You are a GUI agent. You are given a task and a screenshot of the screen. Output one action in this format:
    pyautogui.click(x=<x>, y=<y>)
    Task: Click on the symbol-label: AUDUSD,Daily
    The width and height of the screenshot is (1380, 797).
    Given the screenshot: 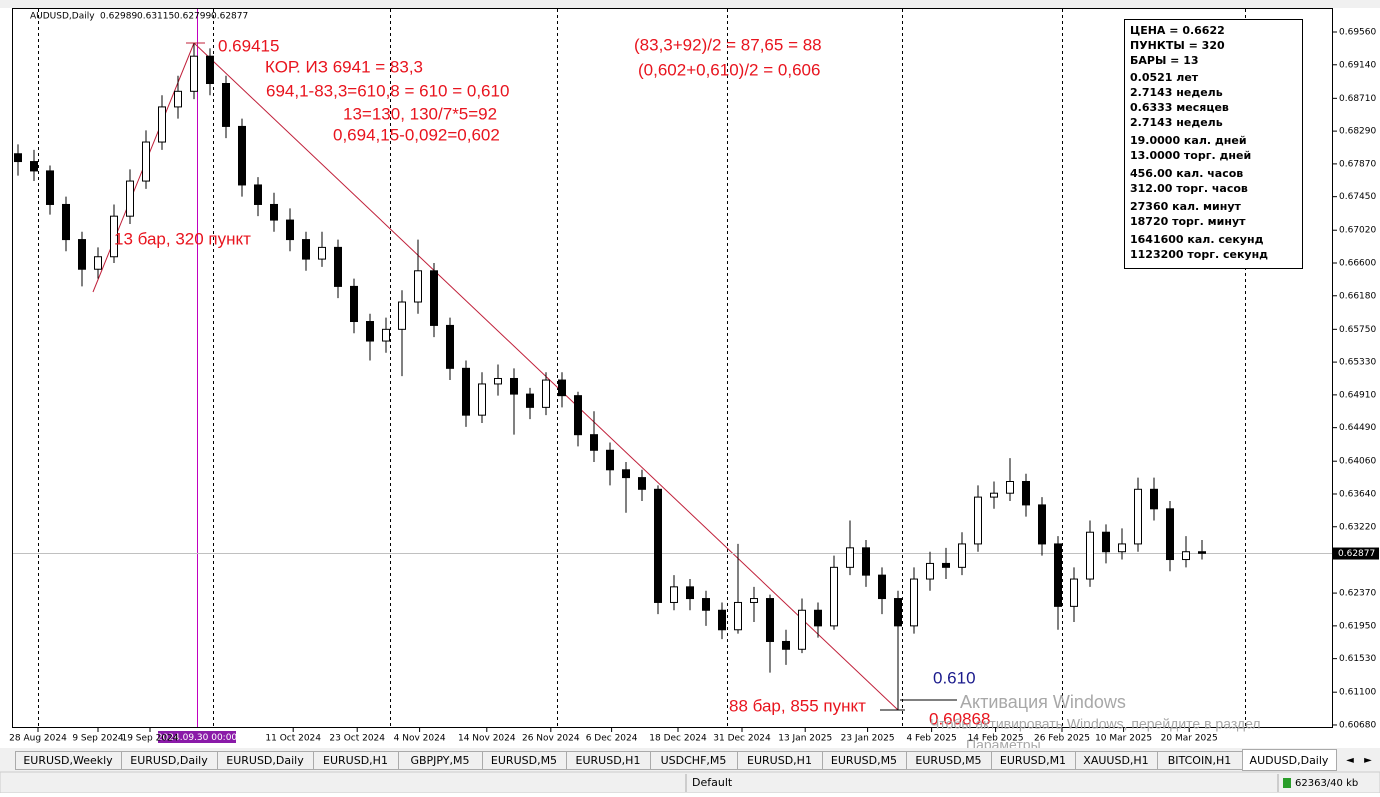 What is the action you would take?
    pyautogui.click(x=62, y=17)
    